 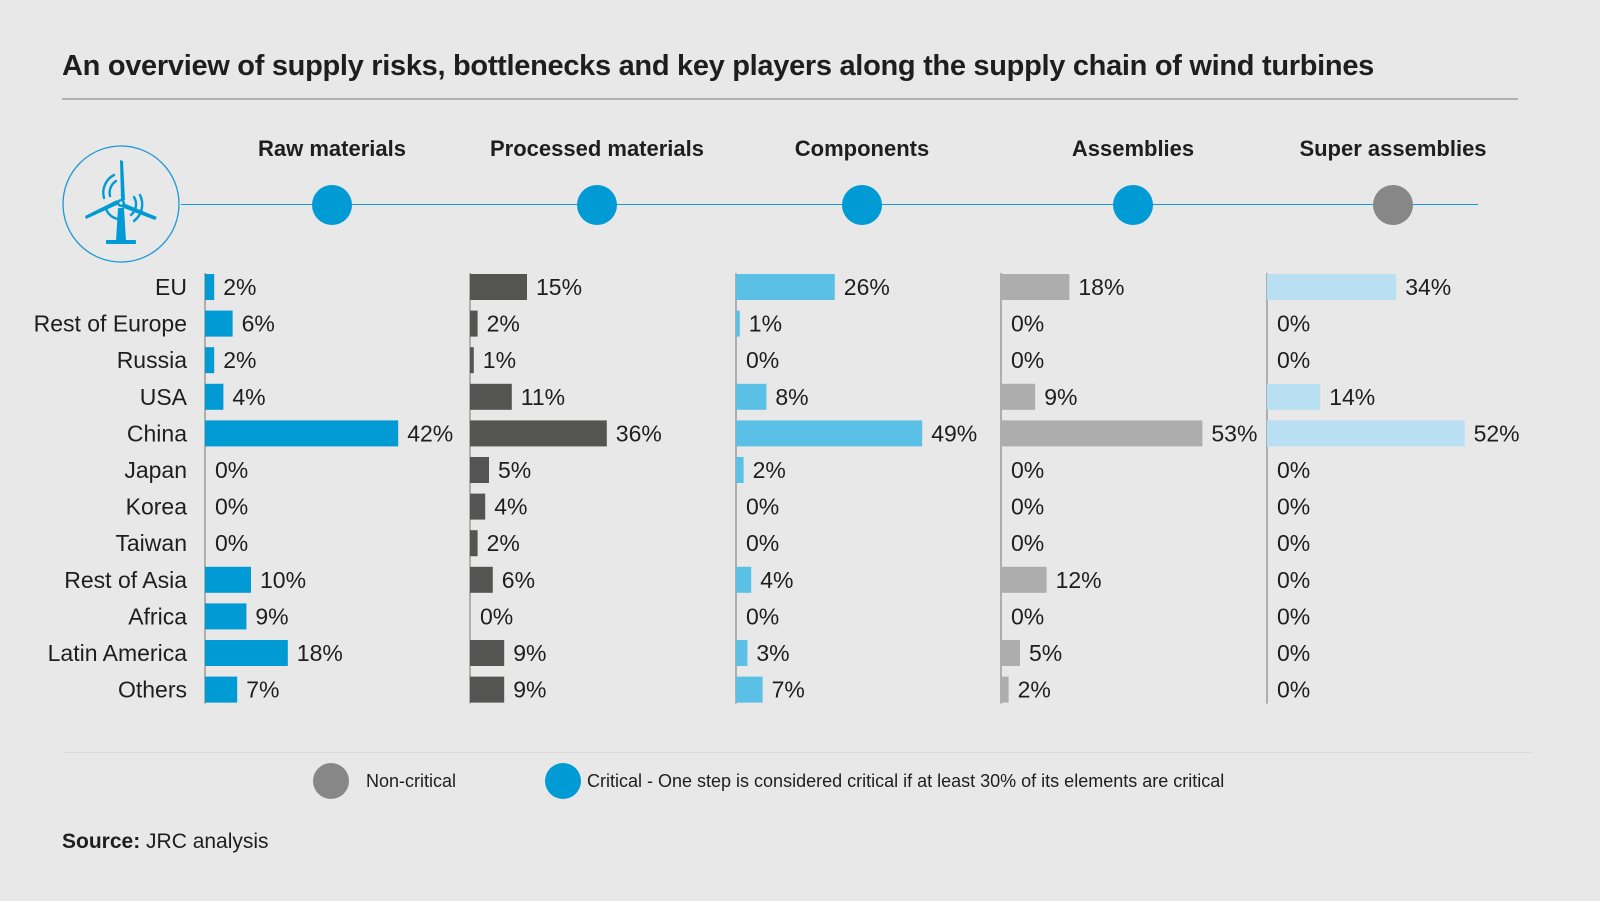 I want to click on value-label: 18%, so click(x=320, y=653).